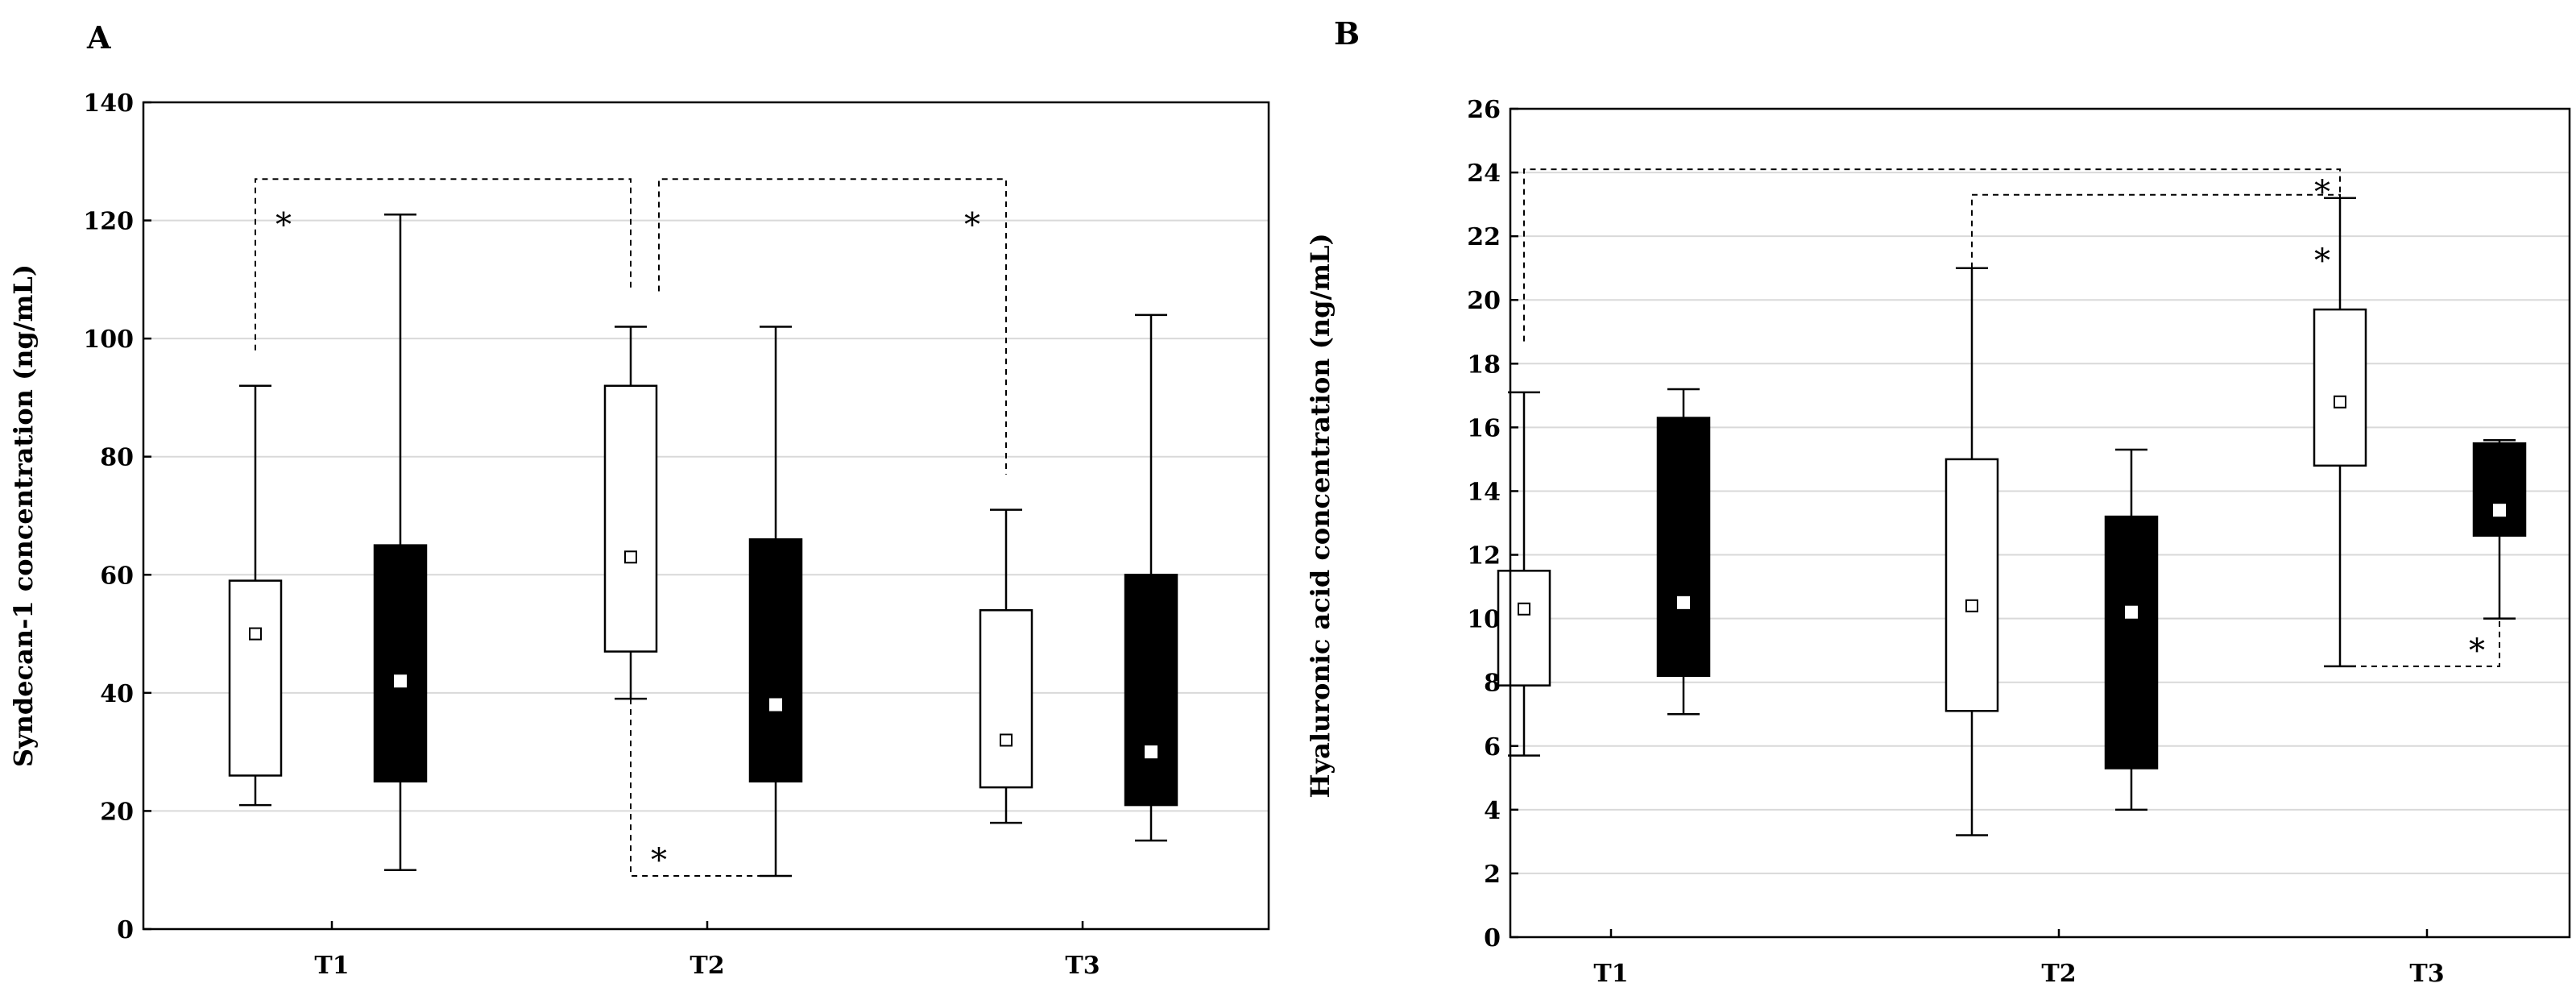 Image resolution: width=2576 pixels, height=1000 pixels. I want to click on y-tick-label: 26, so click(1484, 110).